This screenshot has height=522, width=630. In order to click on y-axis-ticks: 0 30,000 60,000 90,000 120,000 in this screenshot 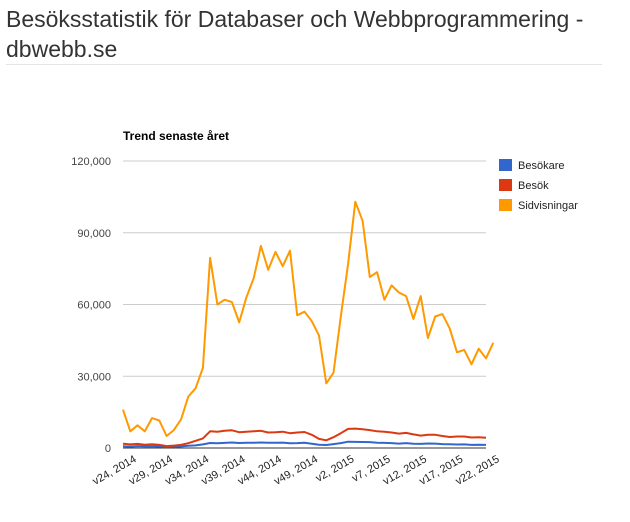, I will do `click(91, 305)`.